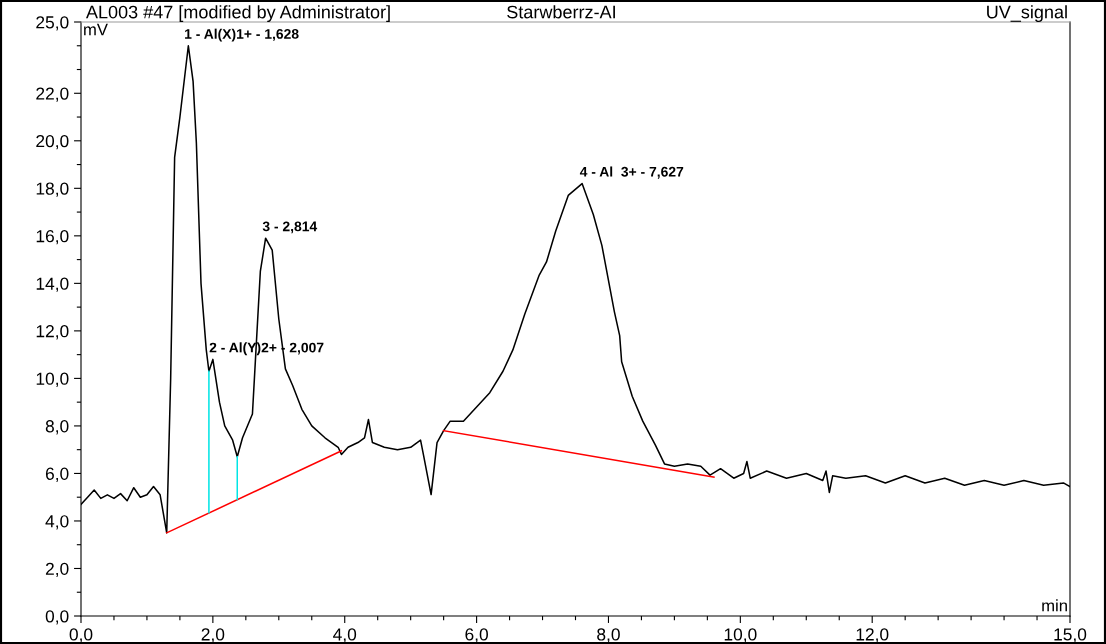  I want to click on chart-title: AL003 #47 [modified by Administrator], so click(237, 13).